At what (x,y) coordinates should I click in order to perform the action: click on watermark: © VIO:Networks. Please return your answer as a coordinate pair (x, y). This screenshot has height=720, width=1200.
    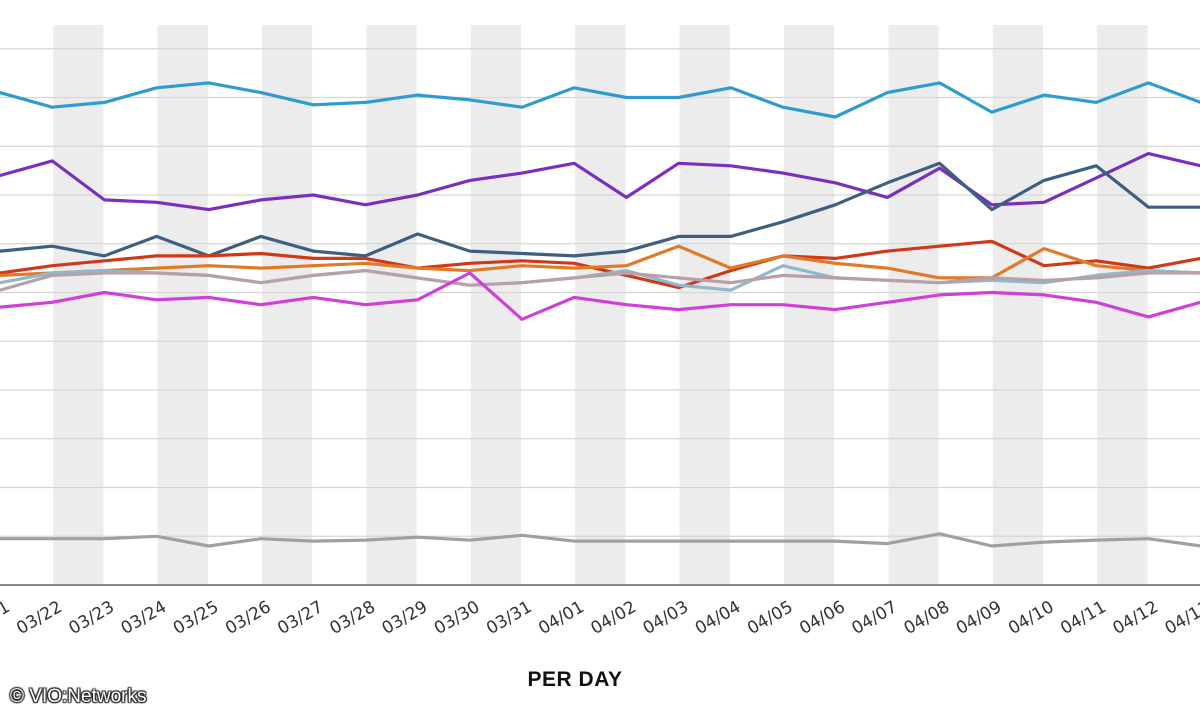
    Looking at the image, I should click on (78, 696).